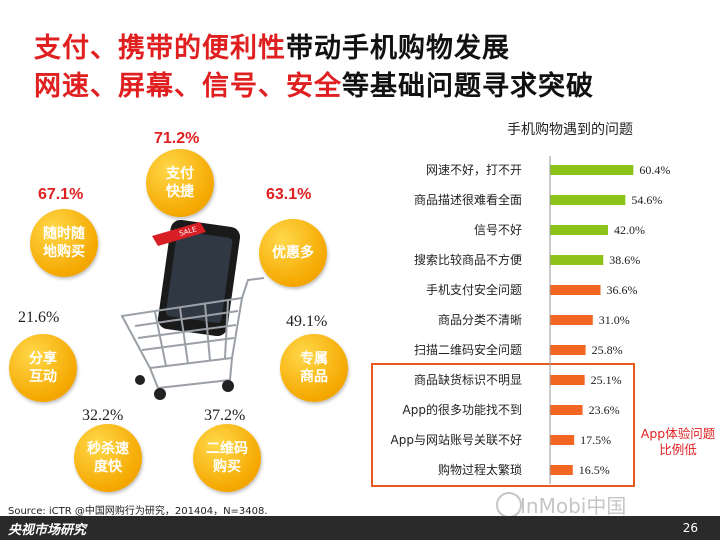 The width and height of the screenshot is (720, 540). I want to click on bubble-value-4: 49.1%, so click(307, 321).